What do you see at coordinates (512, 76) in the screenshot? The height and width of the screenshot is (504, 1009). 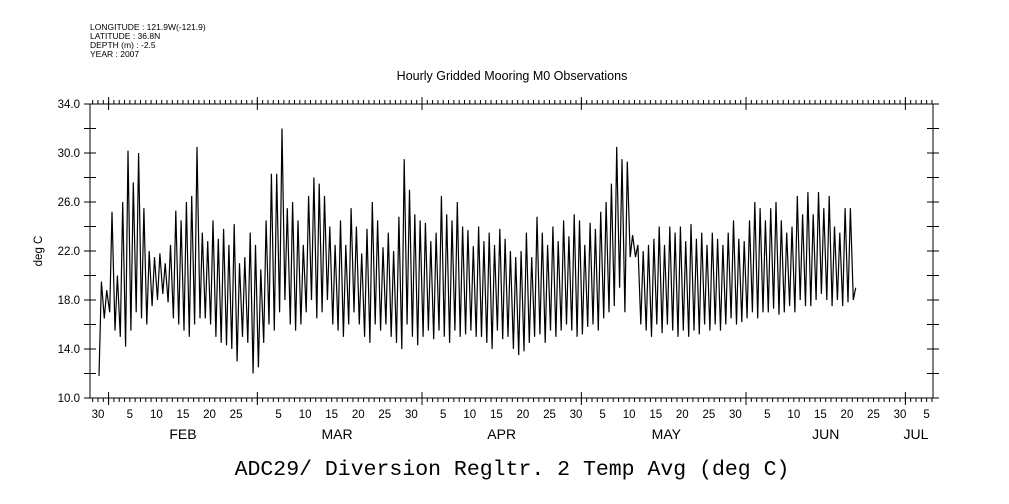 I see `chart-title: Hourly Gridded Mooring M0 Observations` at bounding box center [512, 76].